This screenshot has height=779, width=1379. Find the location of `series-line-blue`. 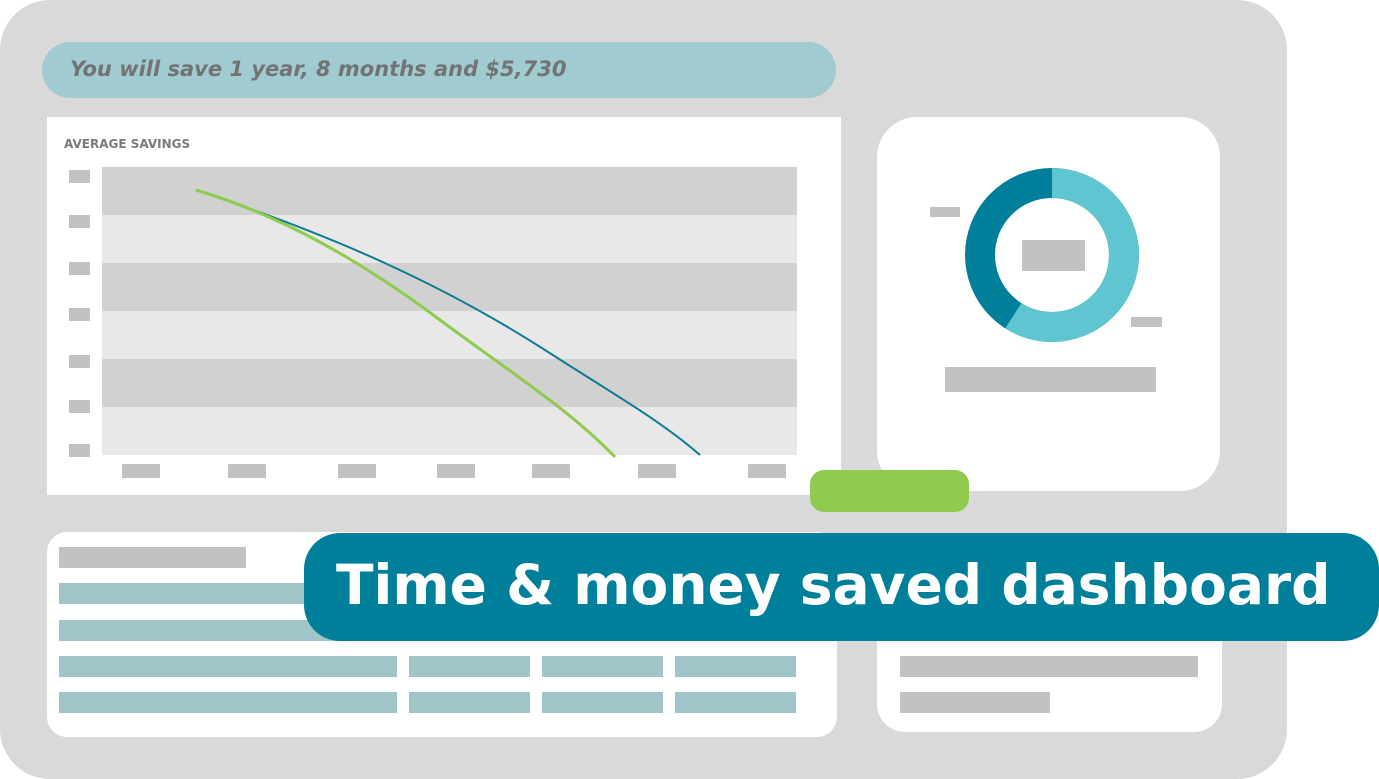

series-line-blue is located at coordinates (448, 322).